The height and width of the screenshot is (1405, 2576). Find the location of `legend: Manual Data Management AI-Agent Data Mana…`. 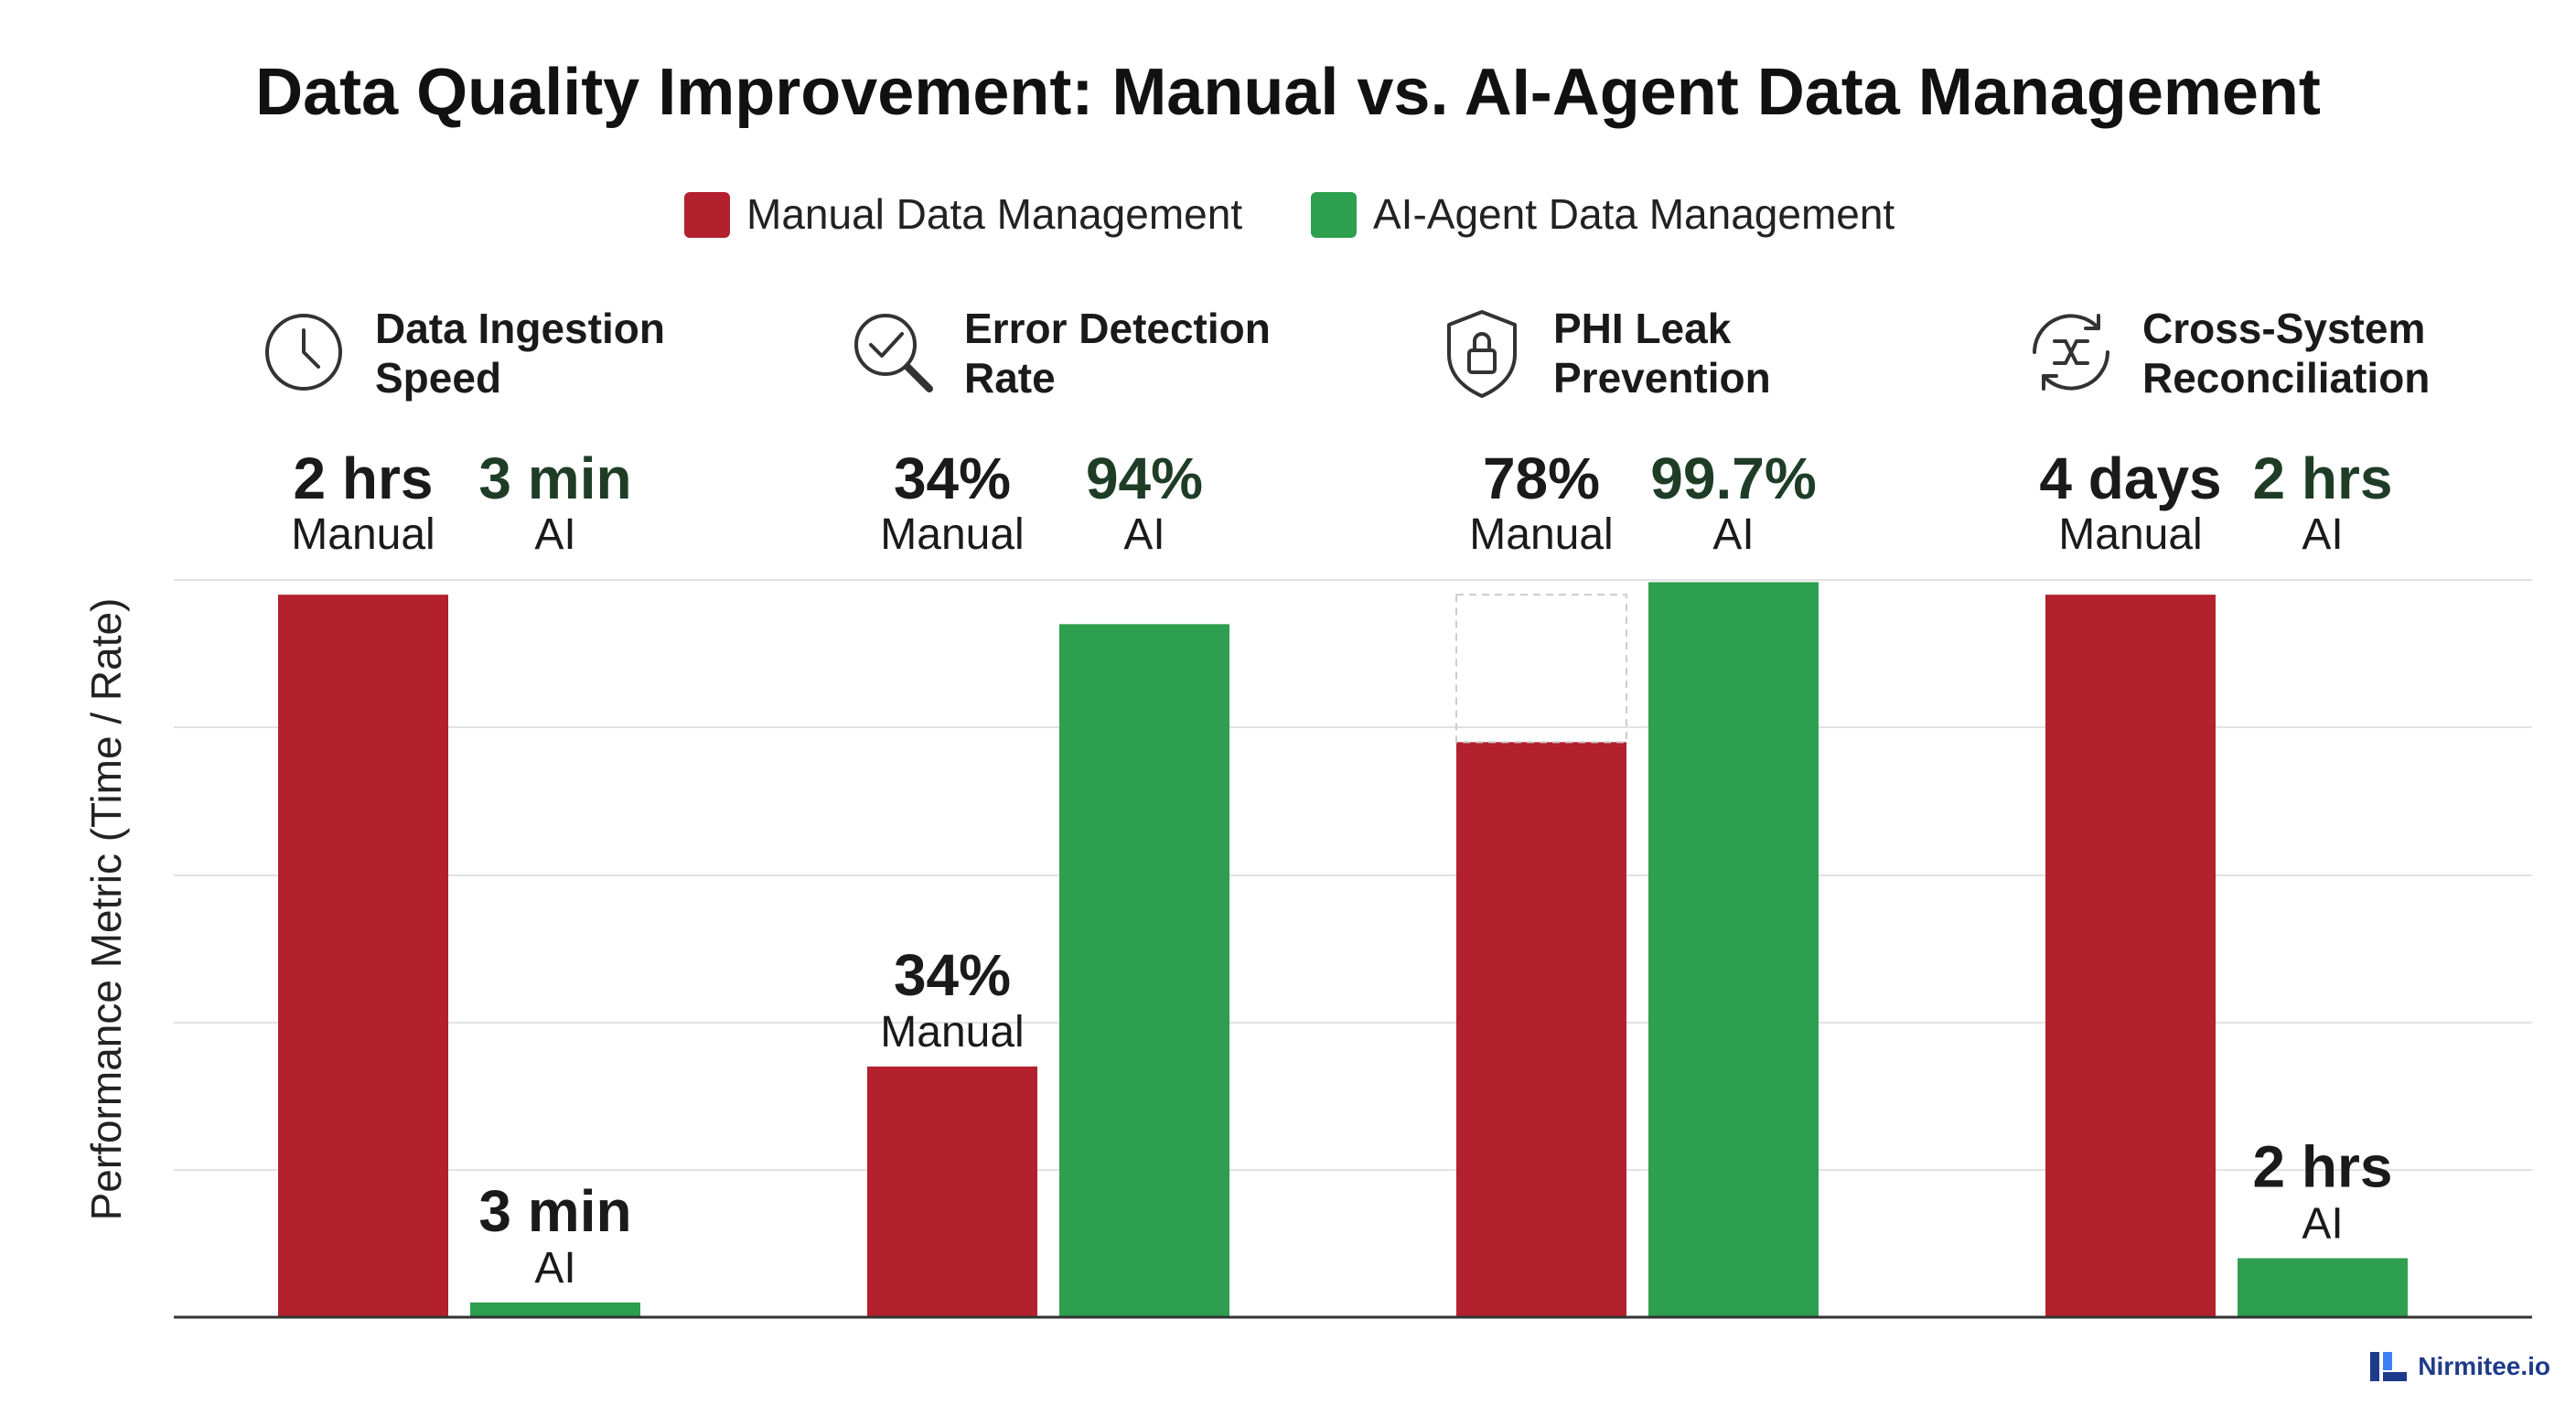

legend: Manual Data Management AI-Agent Data Mana… is located at coordinates (1289, 214).